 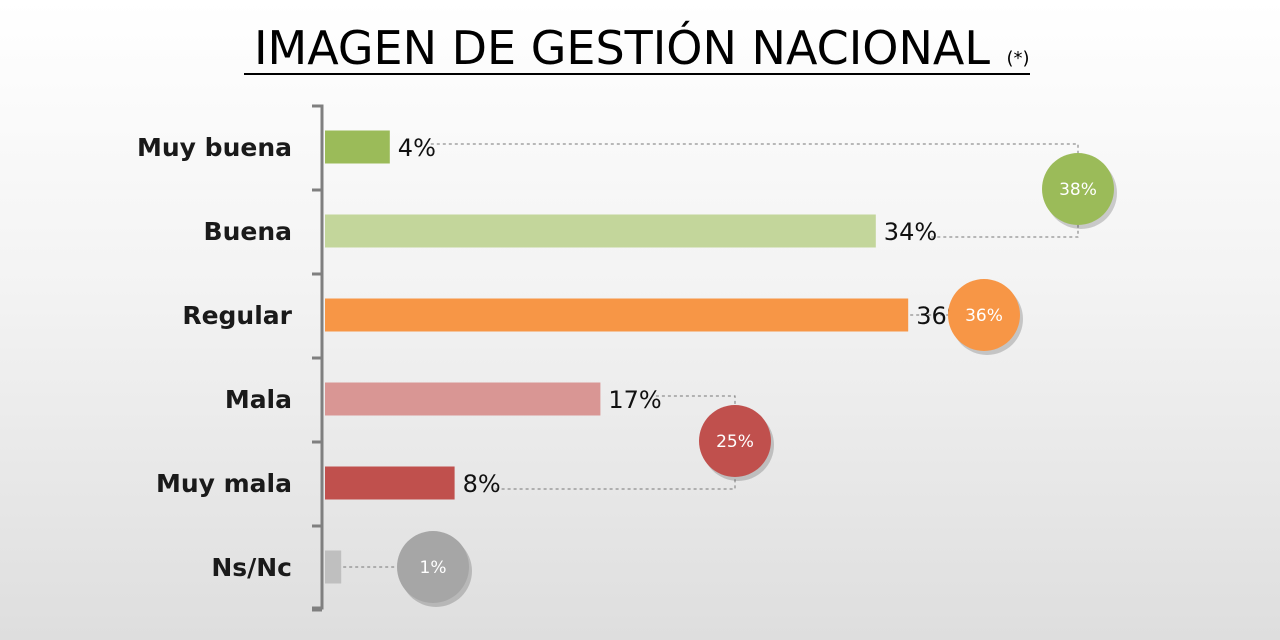 I want to click on category-label-regular: Regular, so click(x=237, y=315).